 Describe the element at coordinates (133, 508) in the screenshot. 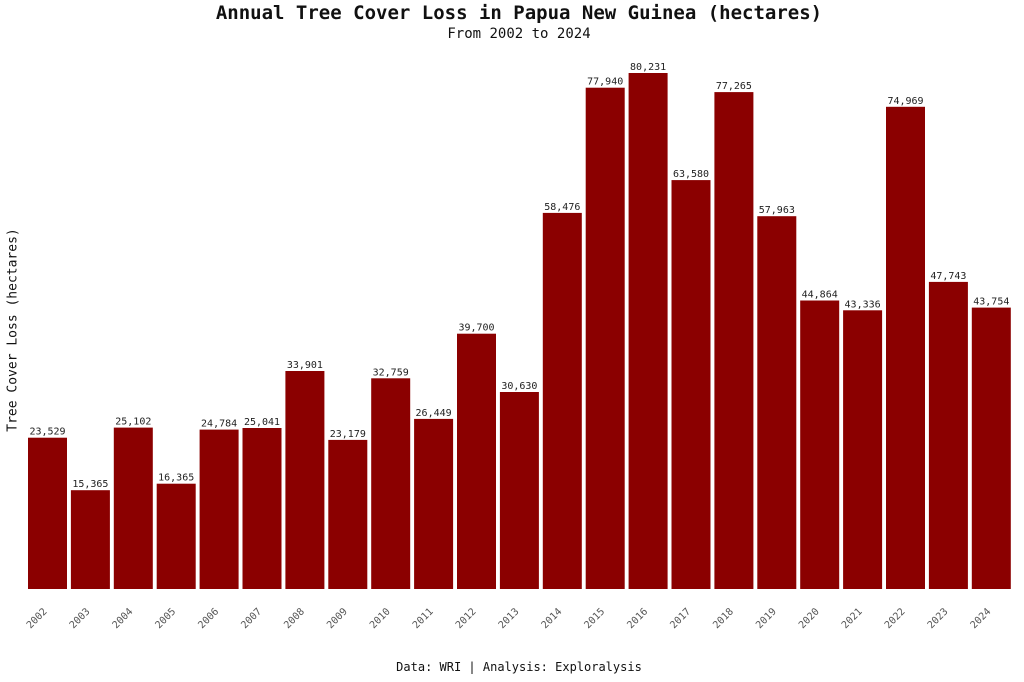

I see `bar-2004` at that location.